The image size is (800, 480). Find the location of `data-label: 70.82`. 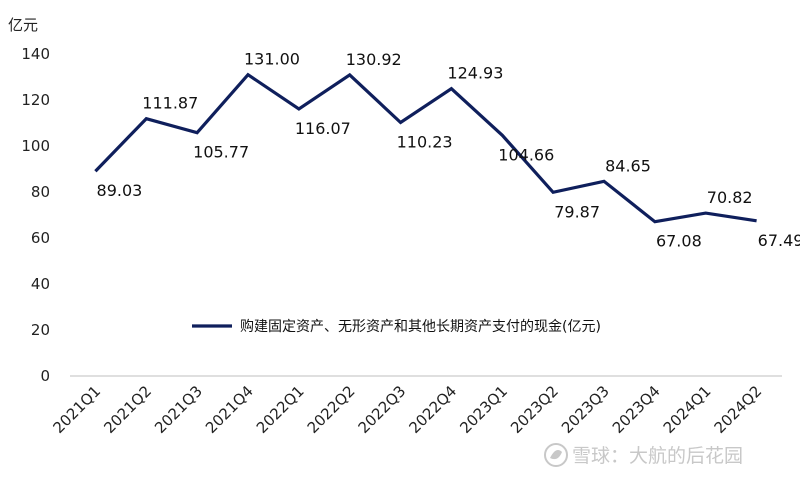

data-label: 70.82 is located at coordinates (730, 197).